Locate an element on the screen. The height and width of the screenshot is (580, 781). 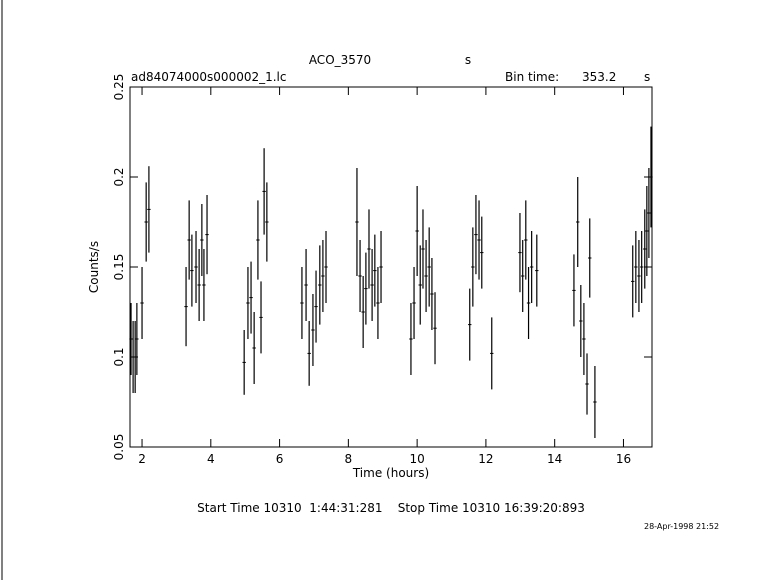
x-tick-label: 16 is located at coordinates (623, 459).